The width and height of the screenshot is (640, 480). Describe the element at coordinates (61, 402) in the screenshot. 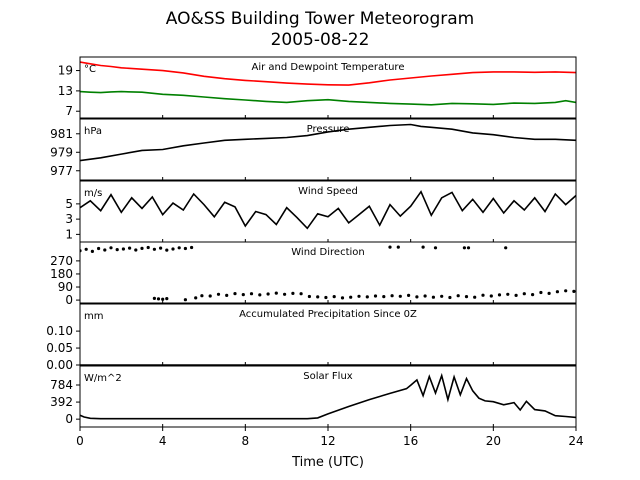

I see `y-tick-label: 392` at that location.